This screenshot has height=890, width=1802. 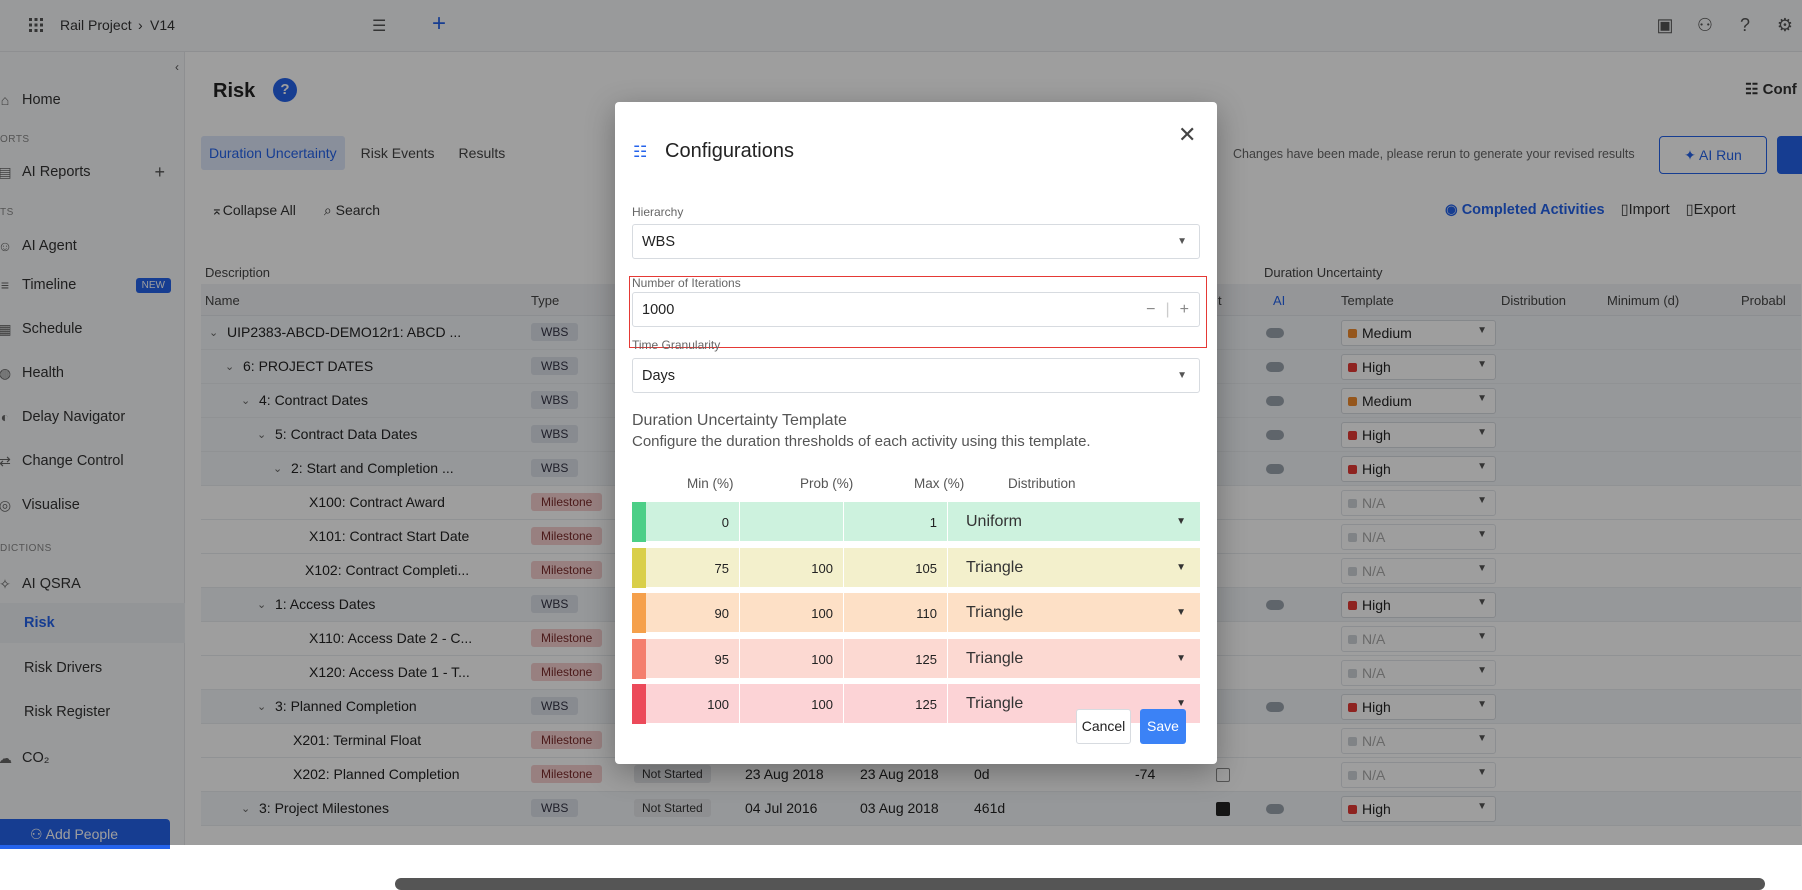 What do you see at coordinates (92, 758) in the screenshot?
I see `sidebar-item-co2: ☁ CO₂` at bounding box center [92, 758].